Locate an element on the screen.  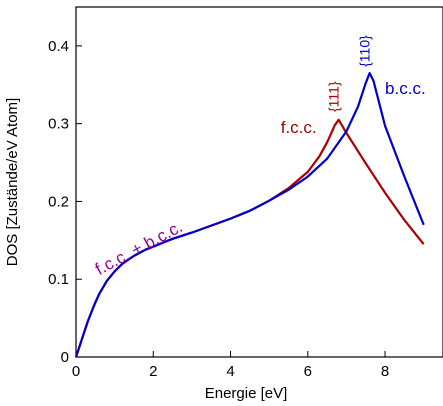
y-tick-label: 0.4 is located at coordinates (58, 46).